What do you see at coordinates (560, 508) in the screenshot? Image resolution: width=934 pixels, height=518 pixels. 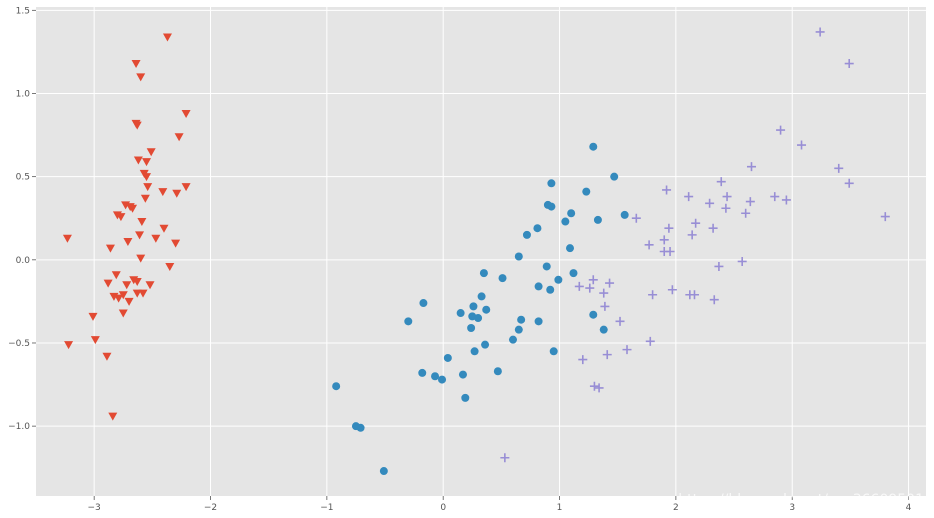 I see `x-tick-label: 1` at bounding box center [560, 508].